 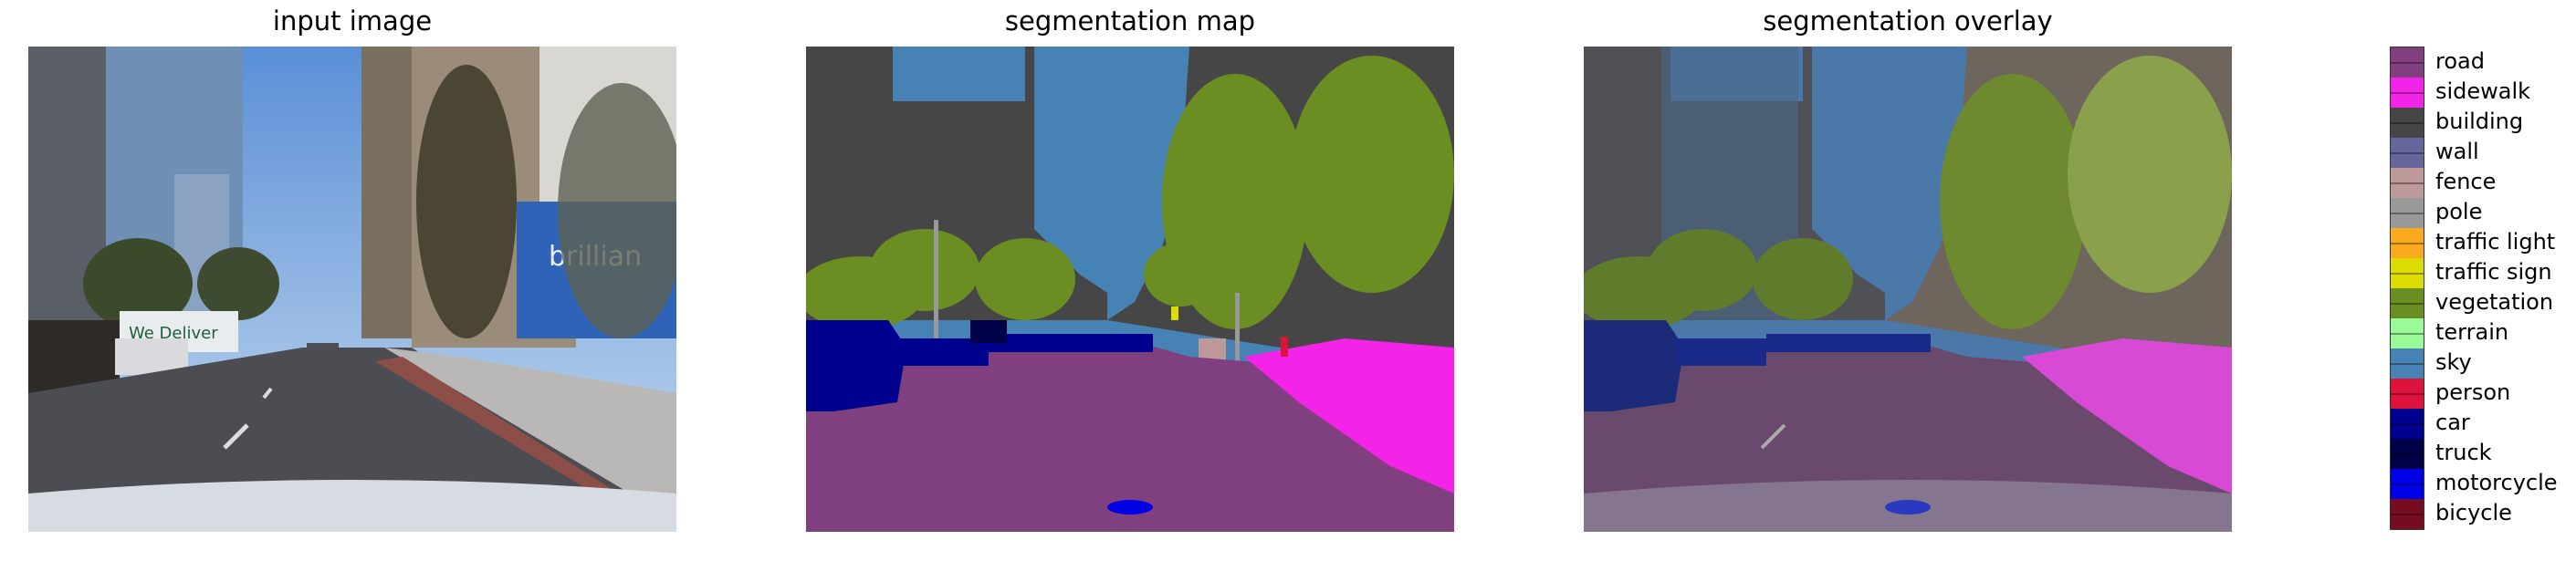 I want to click on legend-swatch-road, so click(x=2408, y=62).